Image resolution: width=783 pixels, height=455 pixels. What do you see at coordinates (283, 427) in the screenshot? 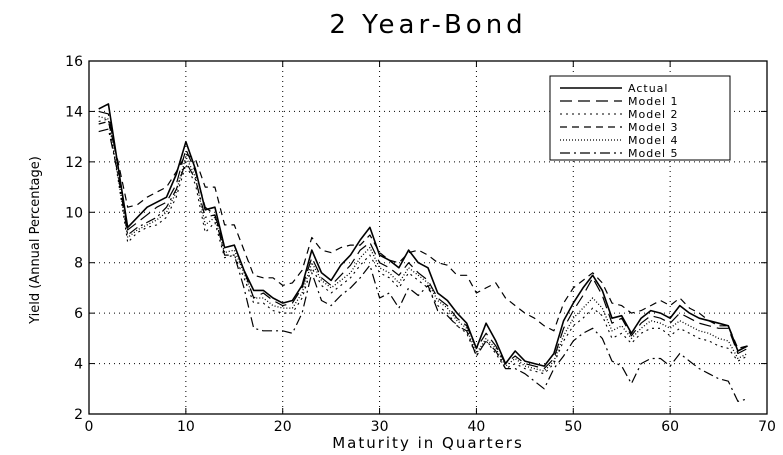
I see `x-tick-label: 20` at bounding box center [283, 427].